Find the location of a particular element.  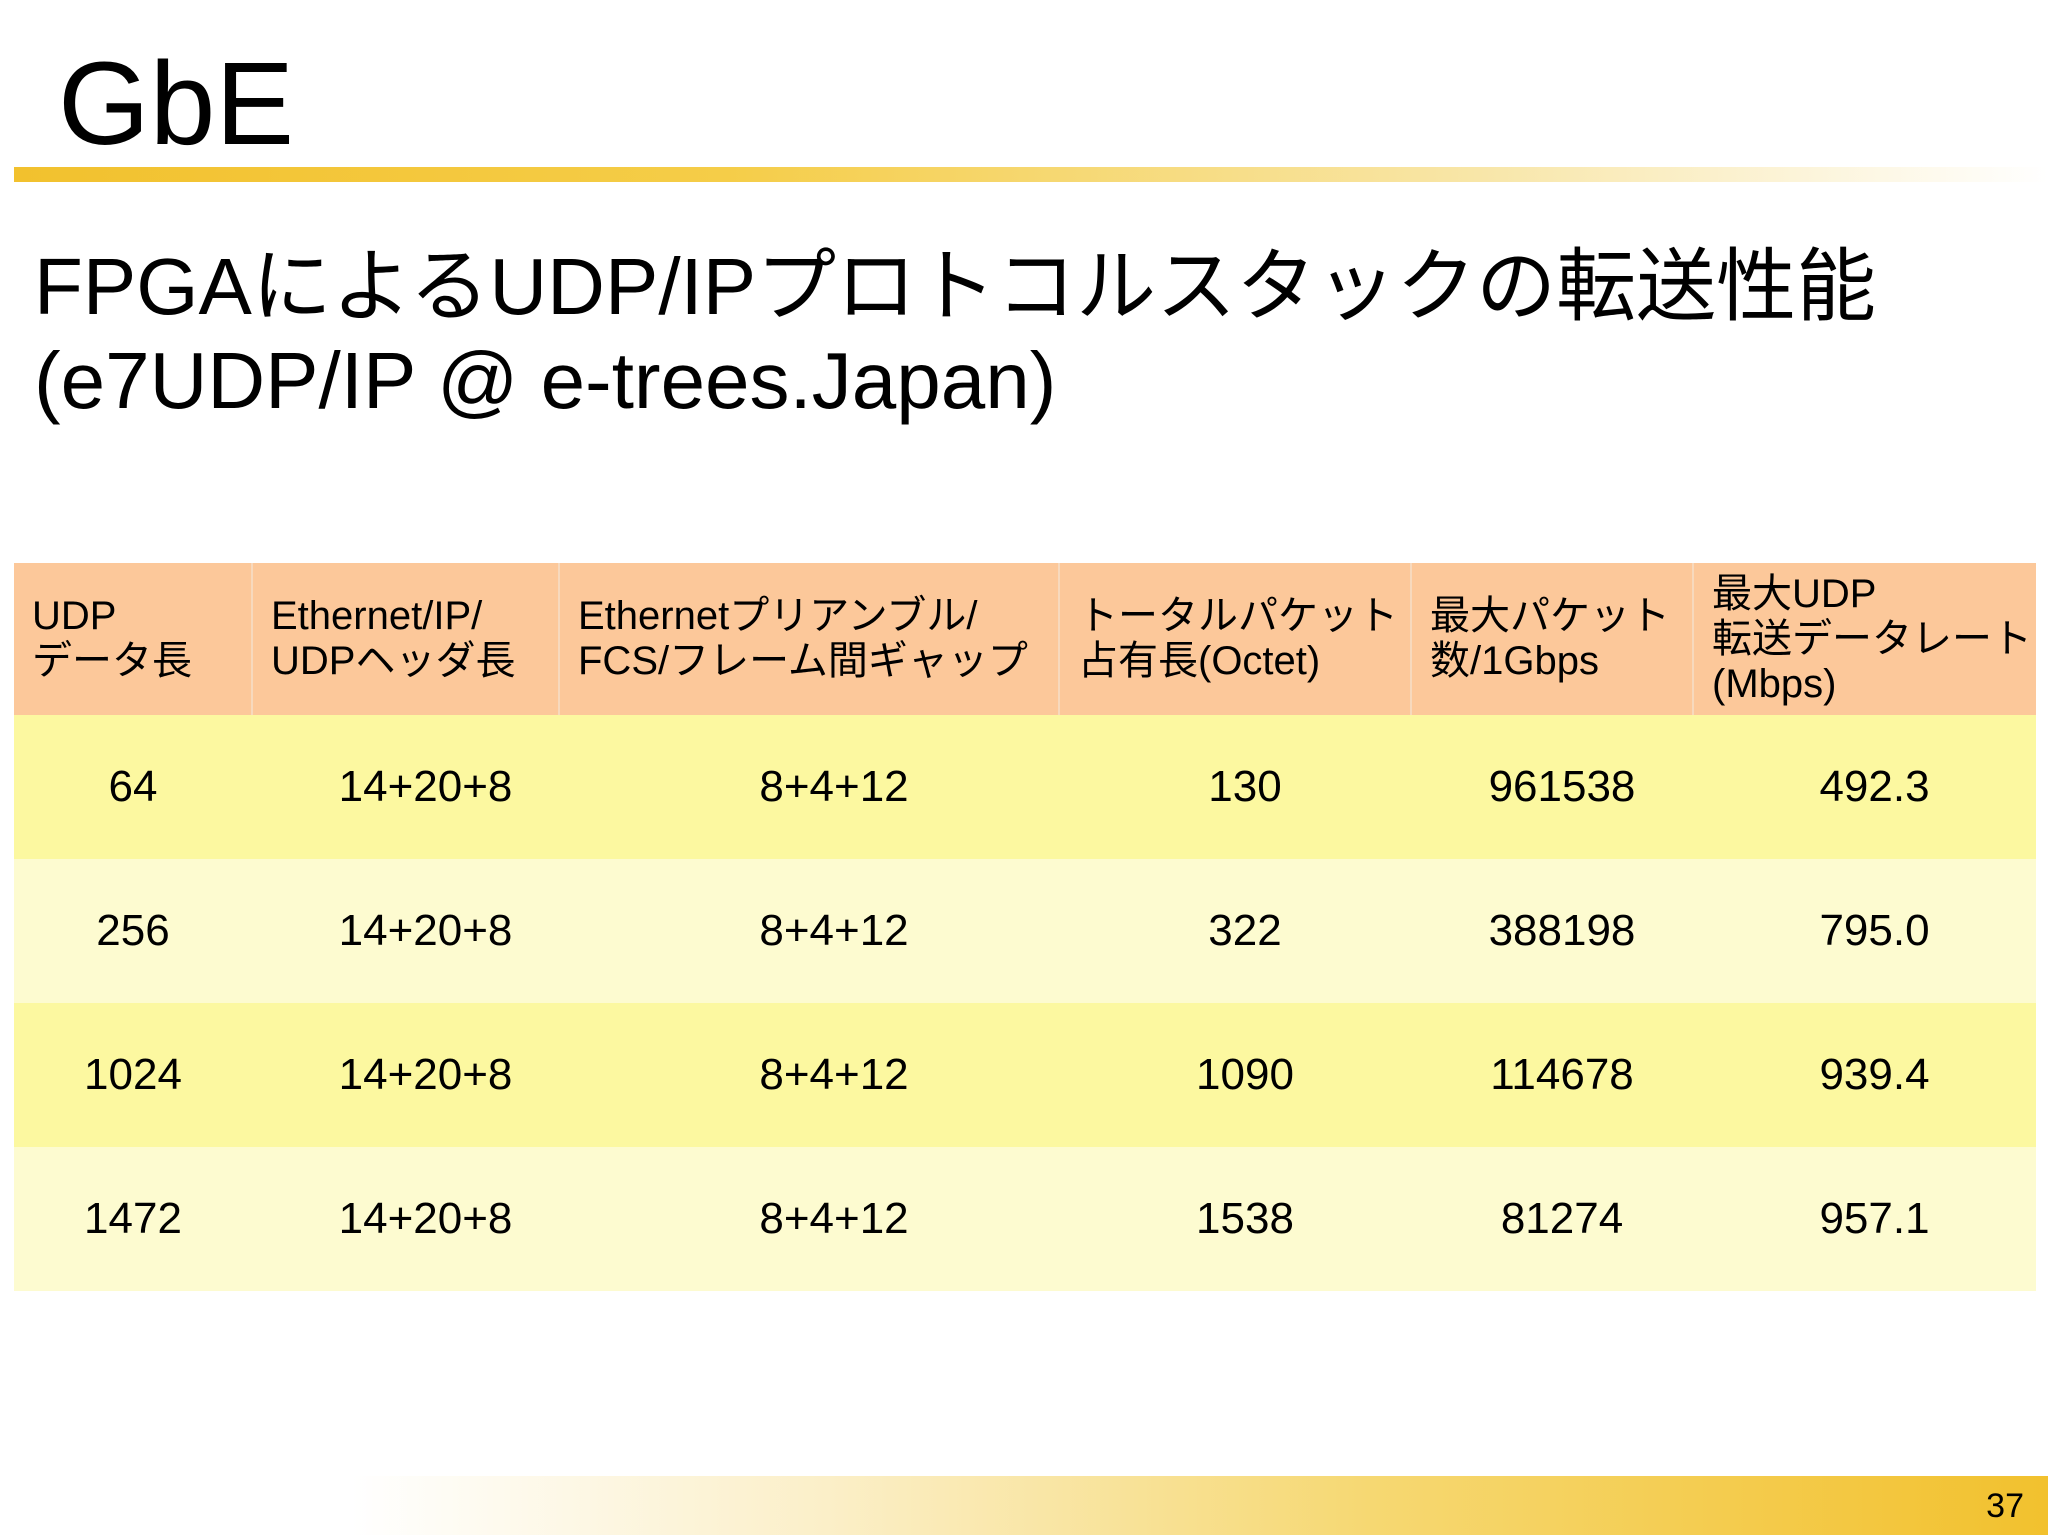

header-preamble-fcs-gap: Ethernetプリアンブル/ FCS/フレーム間ギャップ is located at coordinates (809, 639).